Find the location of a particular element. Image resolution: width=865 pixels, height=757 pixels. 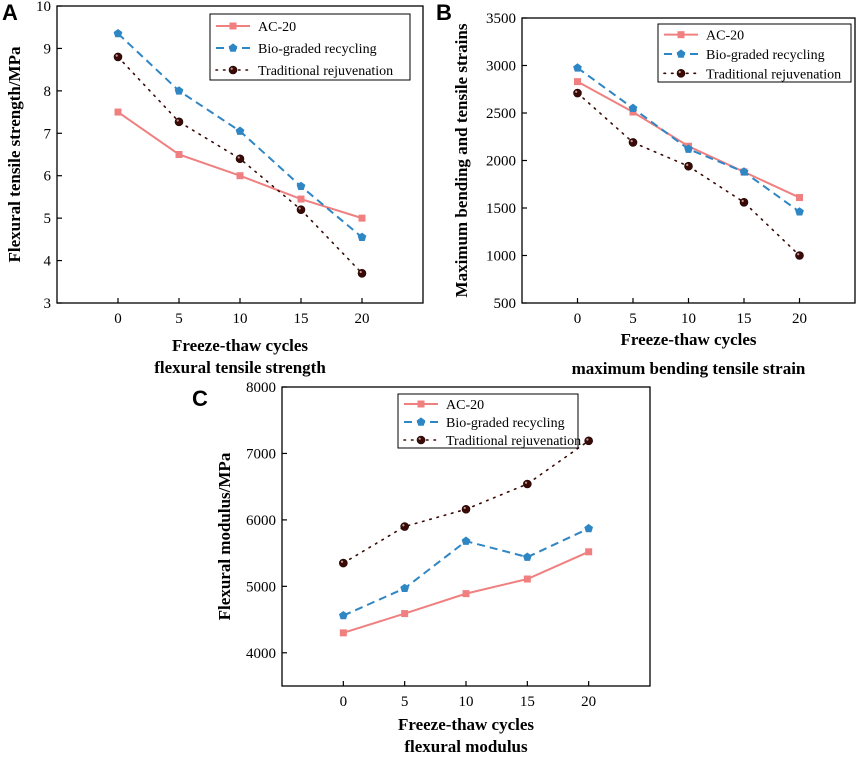

panel-letter: C is located at coordinates (200, 398).